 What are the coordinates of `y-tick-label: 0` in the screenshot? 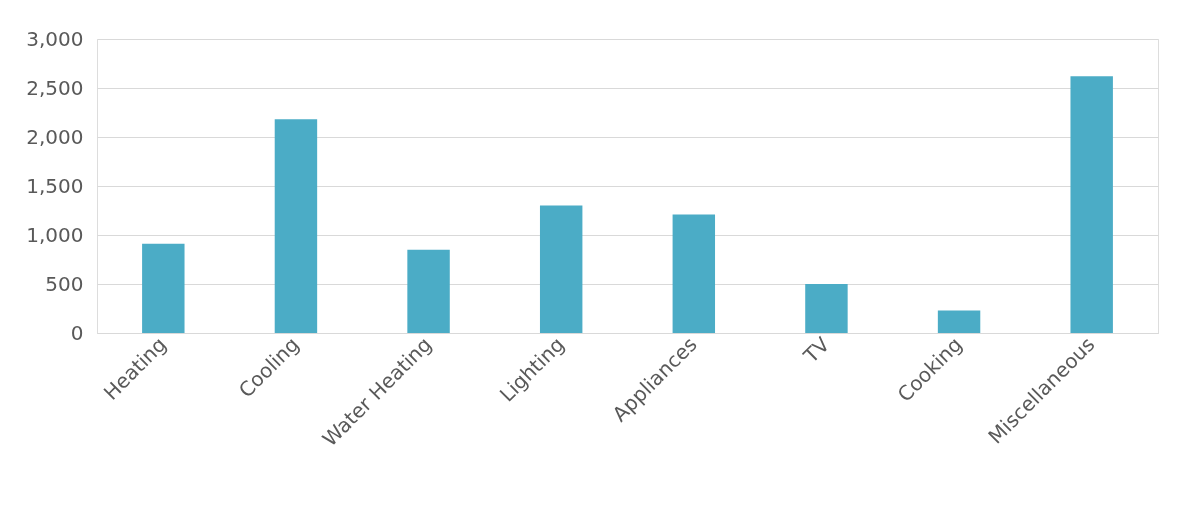 It's located at (77, 332).